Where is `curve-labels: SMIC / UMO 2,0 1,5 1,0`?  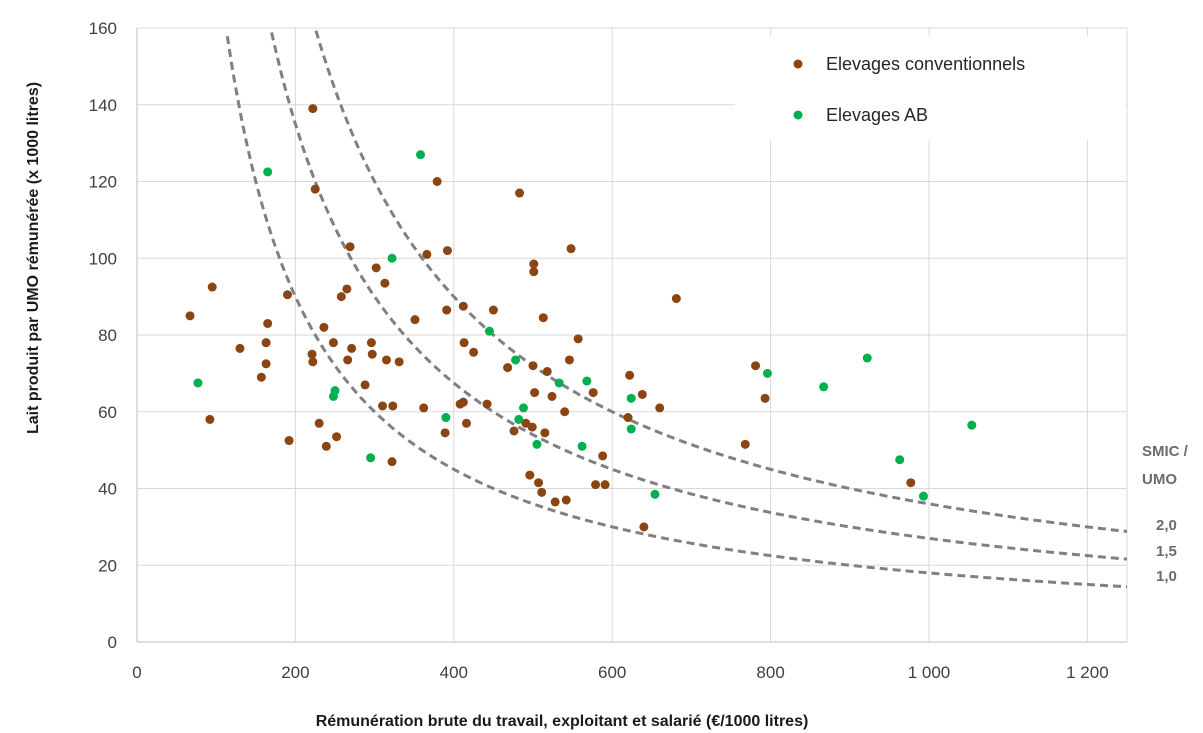
curve-labels: SMIC / UMO 2,0 1,5 1,0 is located at coordinates (1165, 514).